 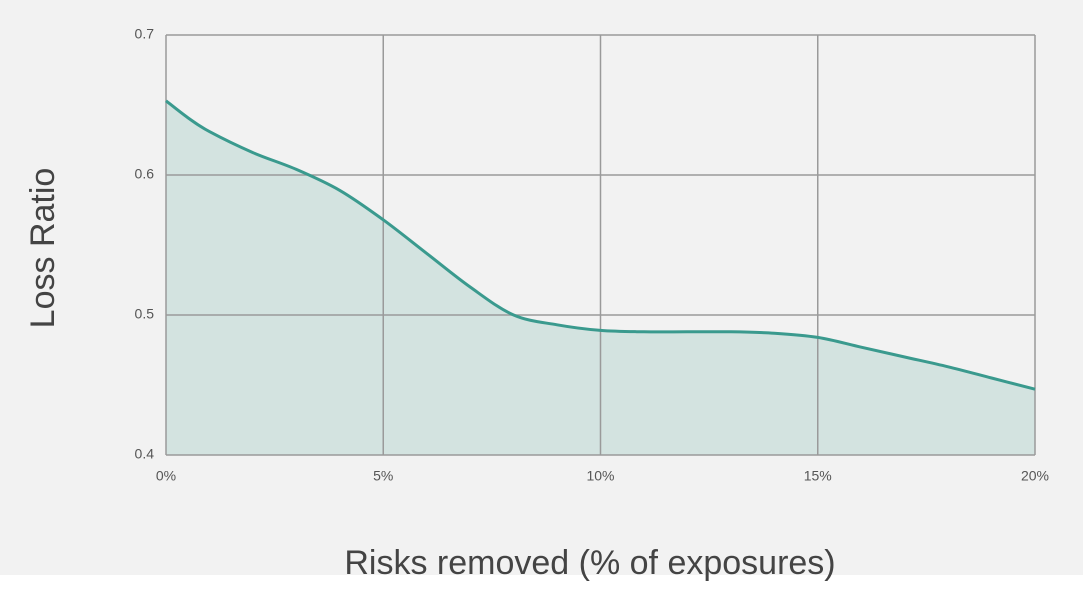 What do you see at coordinates (166, 476) in the screenshot?
I see `x-tick-label: 0%` at bounding box center [166, 476].